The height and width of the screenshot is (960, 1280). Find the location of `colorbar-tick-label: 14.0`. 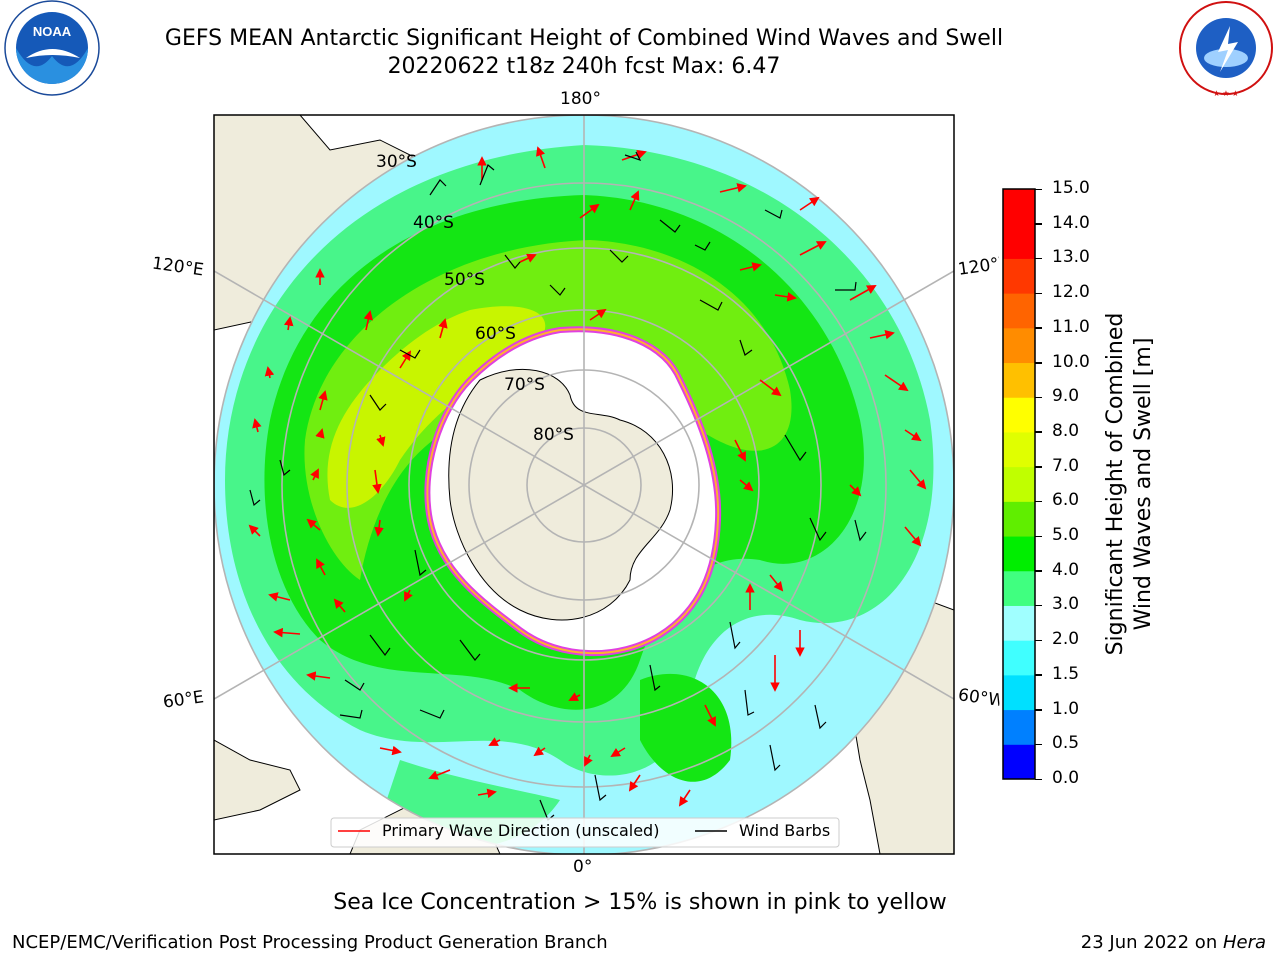

colorbar-tick-label: 14.0 is located at coordinates (1071, 222).